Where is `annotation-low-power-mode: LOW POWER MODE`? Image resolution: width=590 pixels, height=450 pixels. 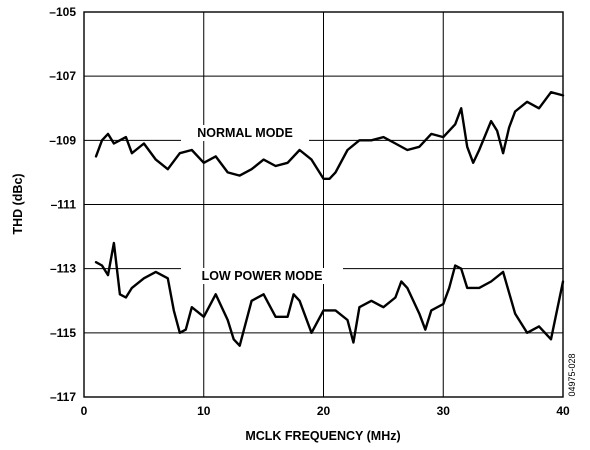
annotation-low-power-mode: LOW POWER MODE is located at coordinates (262, 276).